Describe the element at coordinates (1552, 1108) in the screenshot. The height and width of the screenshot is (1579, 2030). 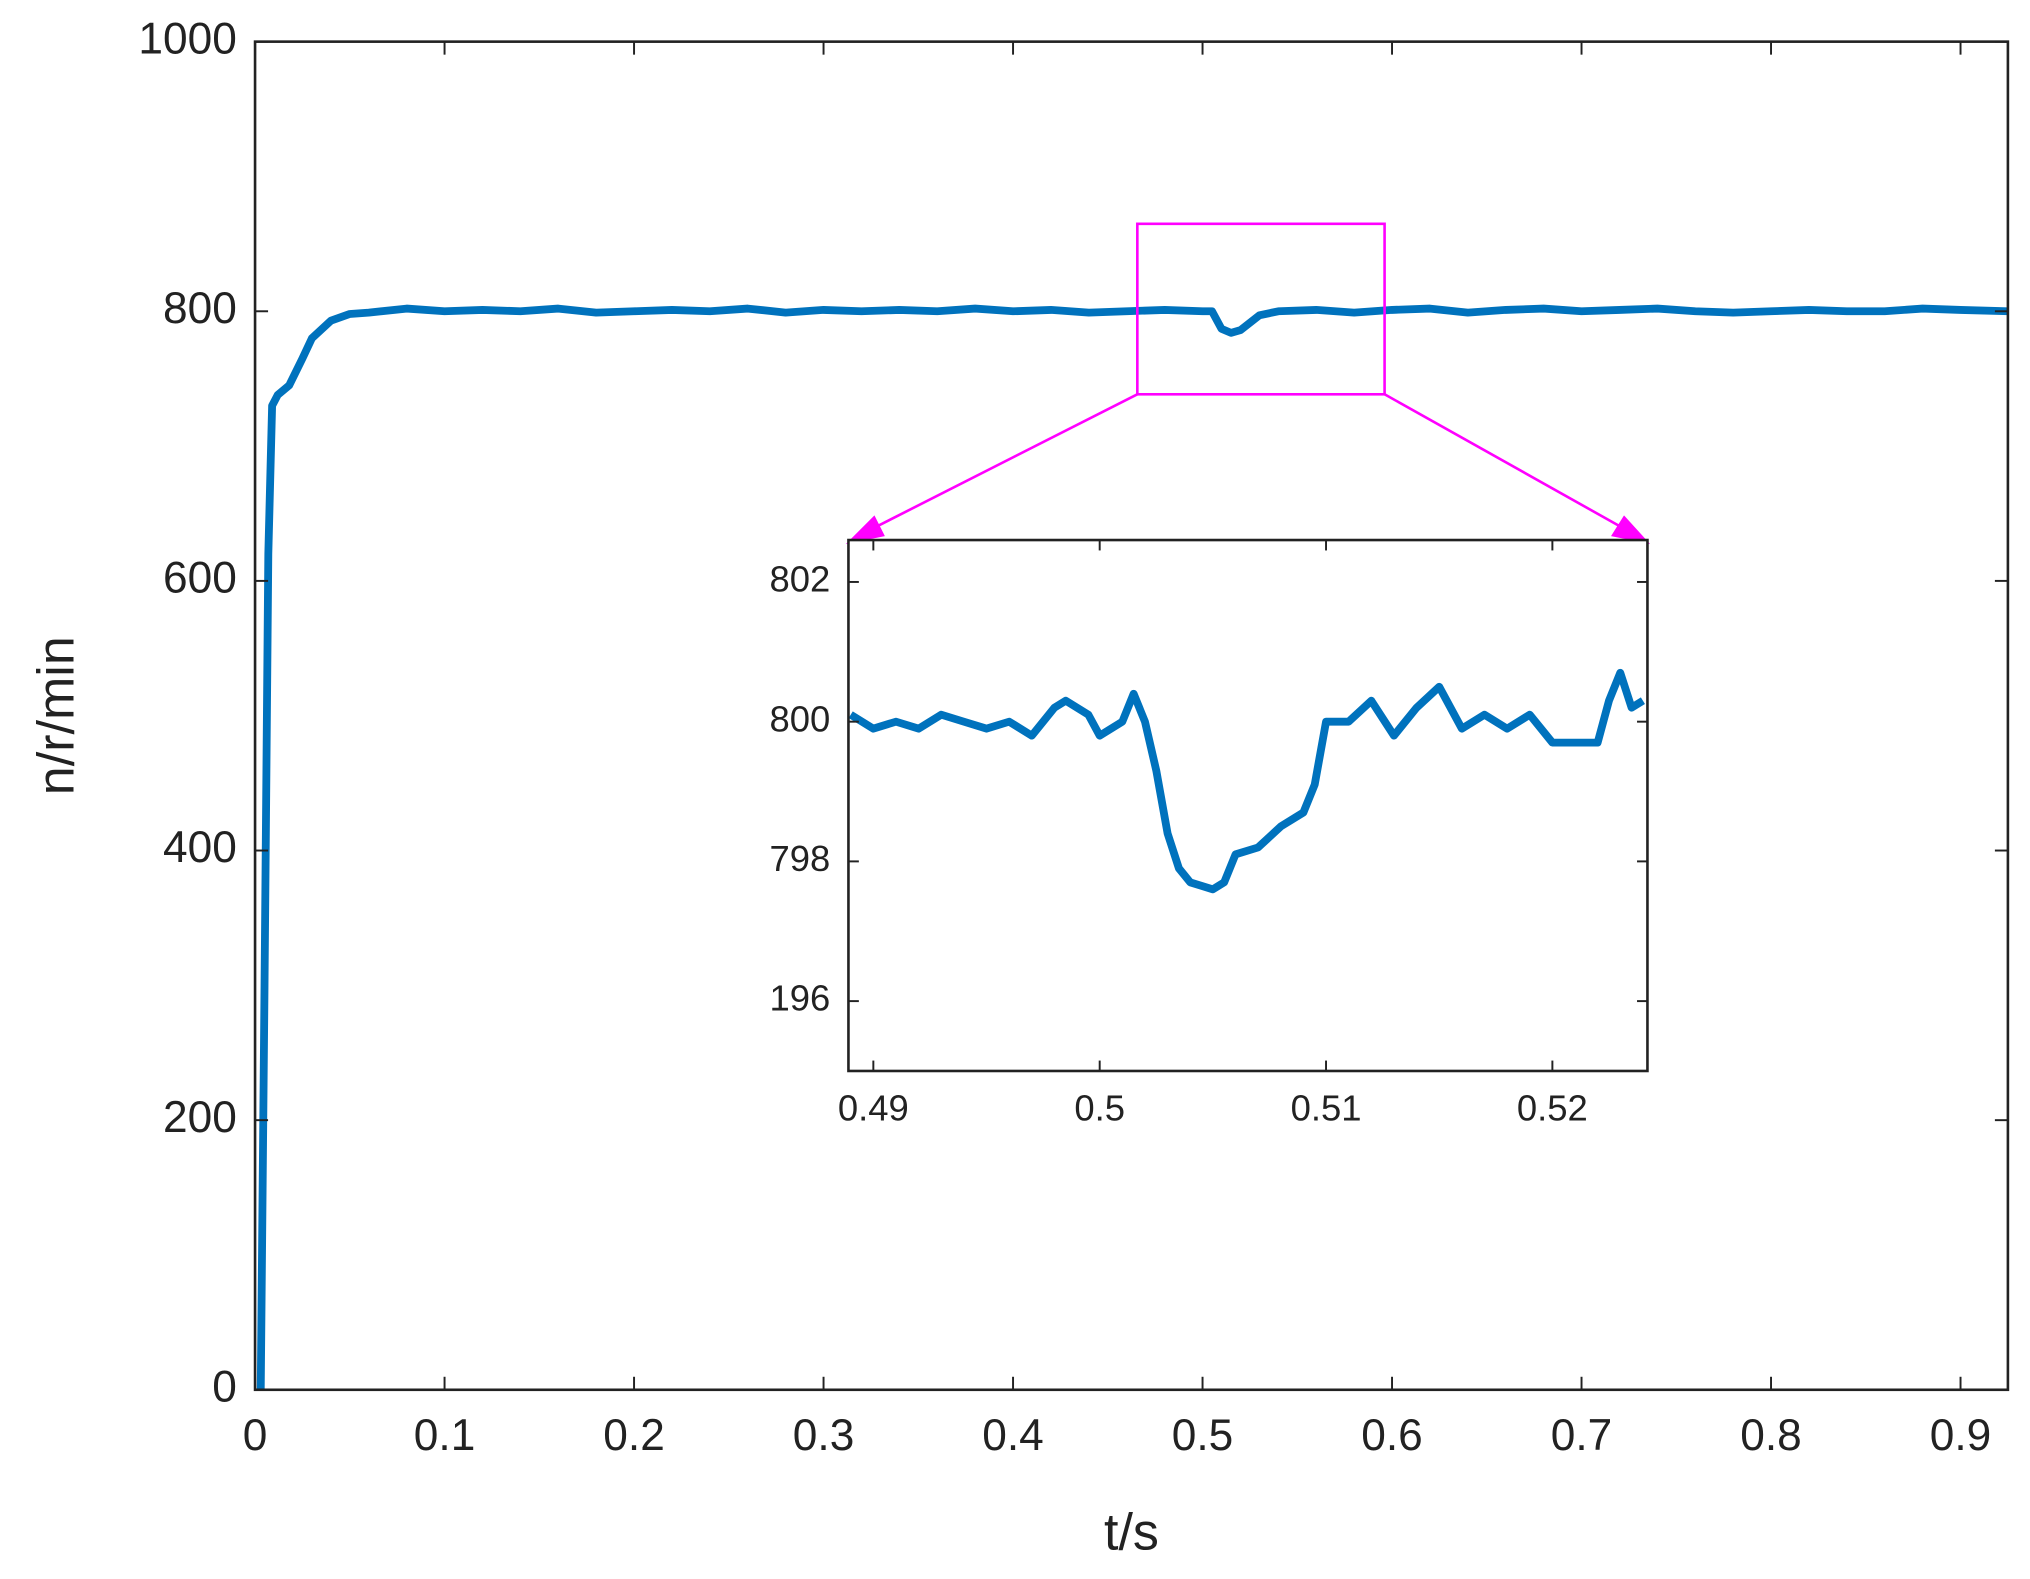
I see `x-tick-label: 0.52` at that location.